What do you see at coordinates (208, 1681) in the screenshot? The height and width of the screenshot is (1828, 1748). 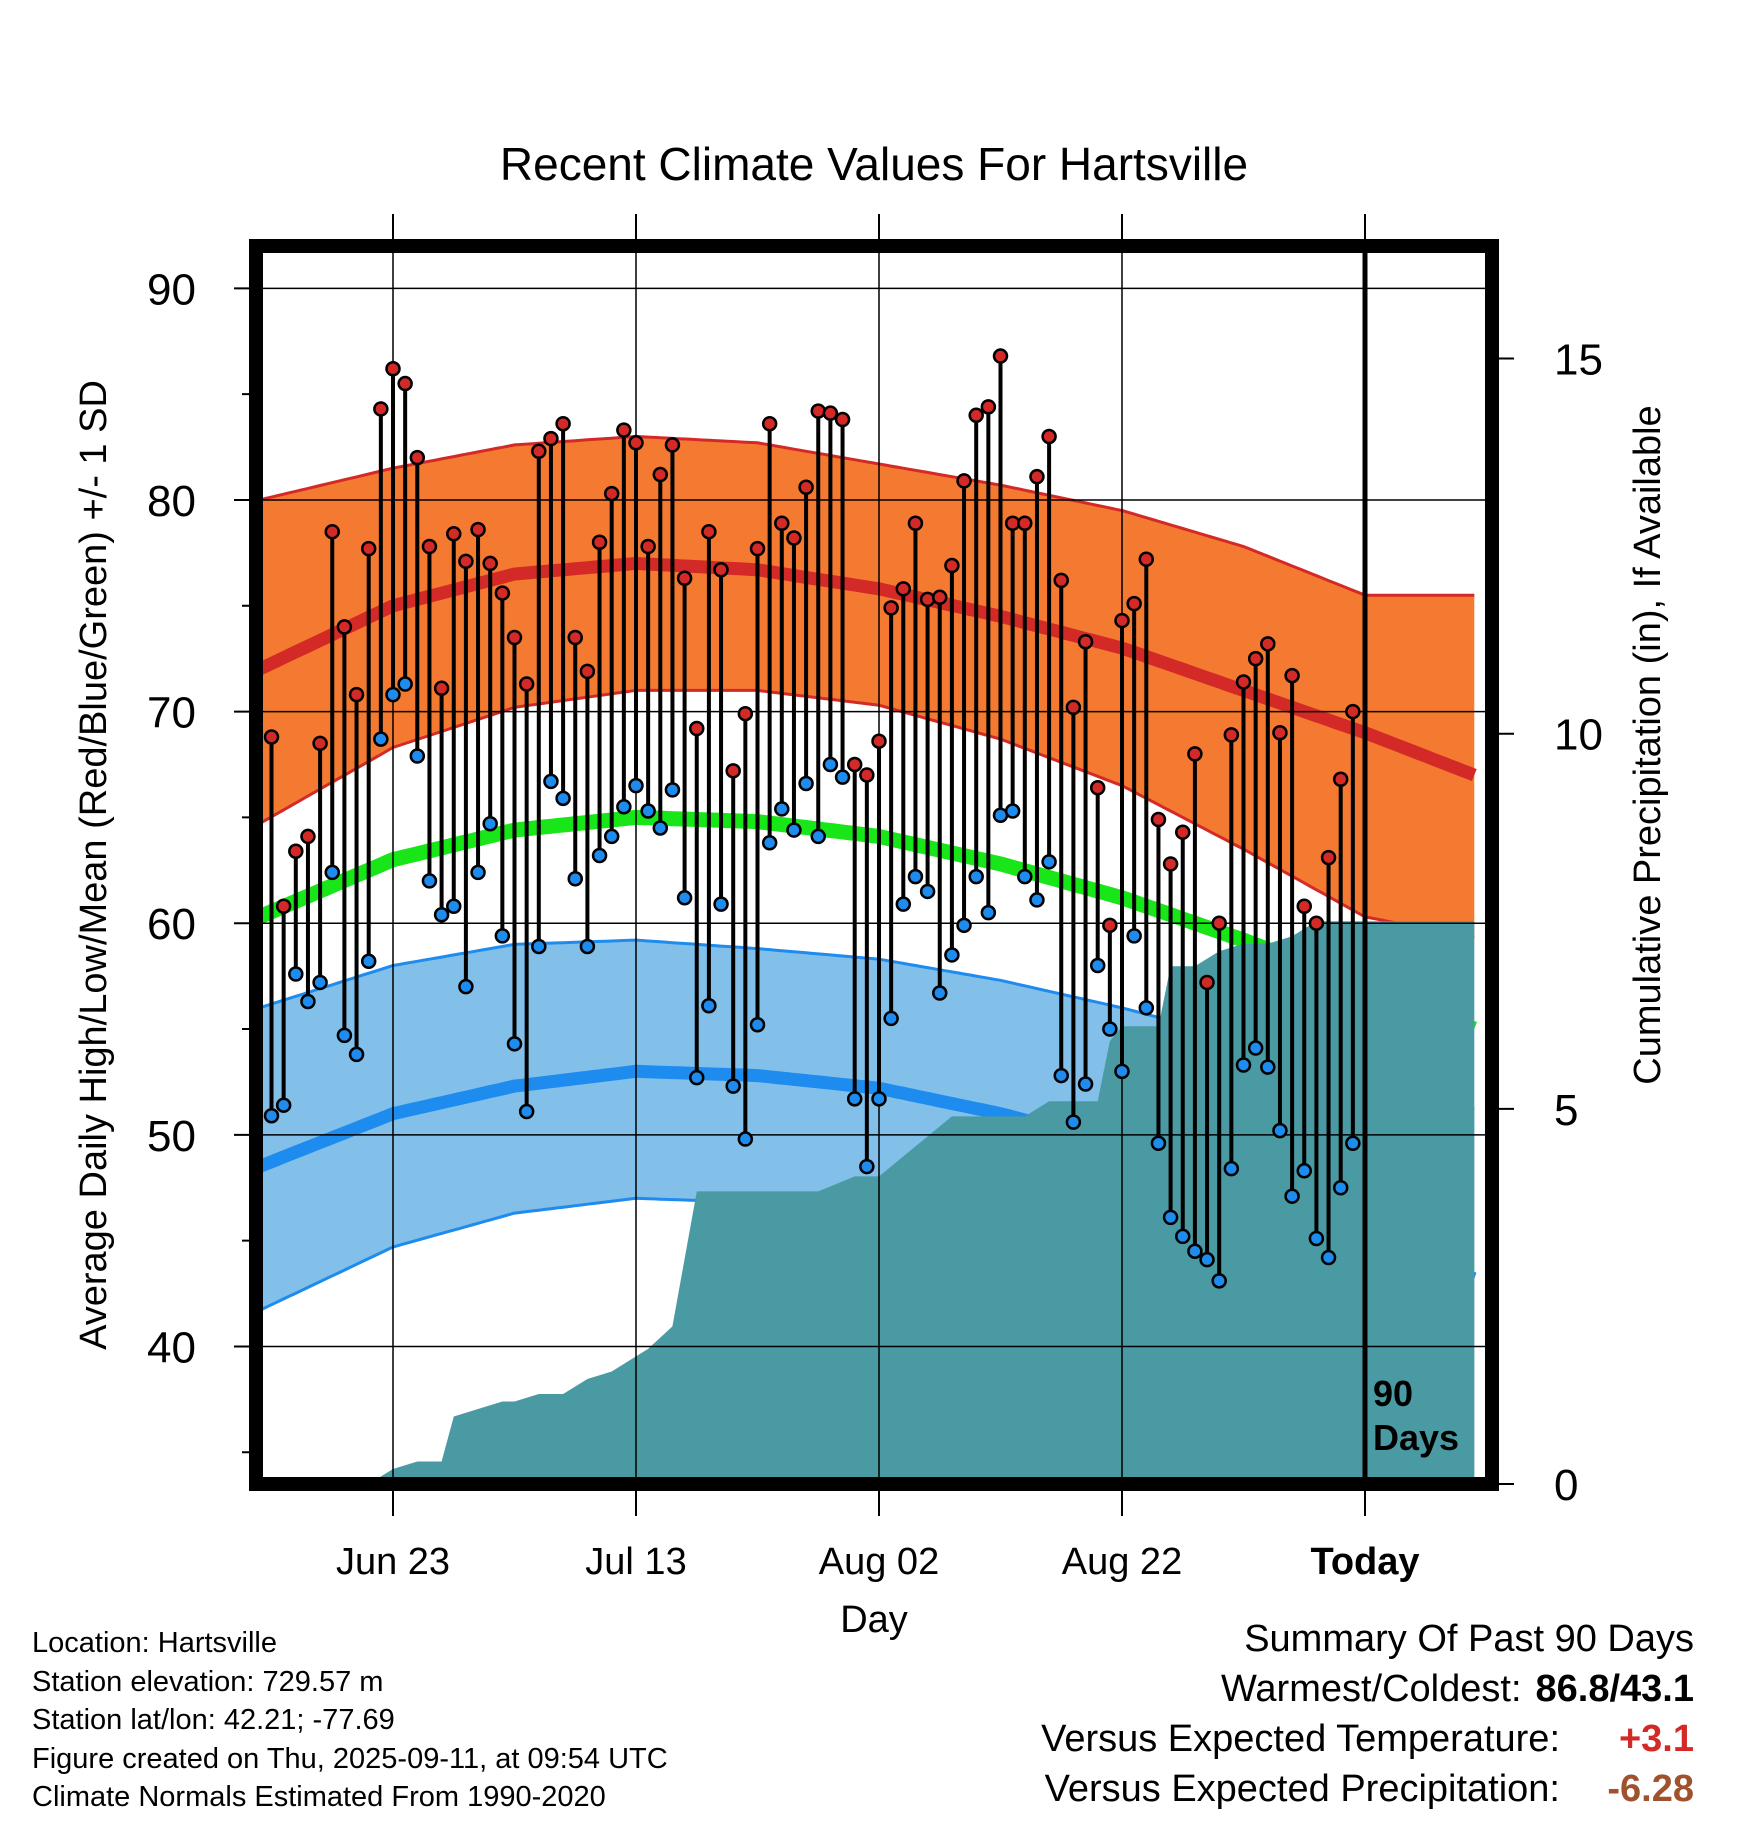 I see `elevation-text: Station elevation: 729.57 m` at bounding box center [208, 1681].